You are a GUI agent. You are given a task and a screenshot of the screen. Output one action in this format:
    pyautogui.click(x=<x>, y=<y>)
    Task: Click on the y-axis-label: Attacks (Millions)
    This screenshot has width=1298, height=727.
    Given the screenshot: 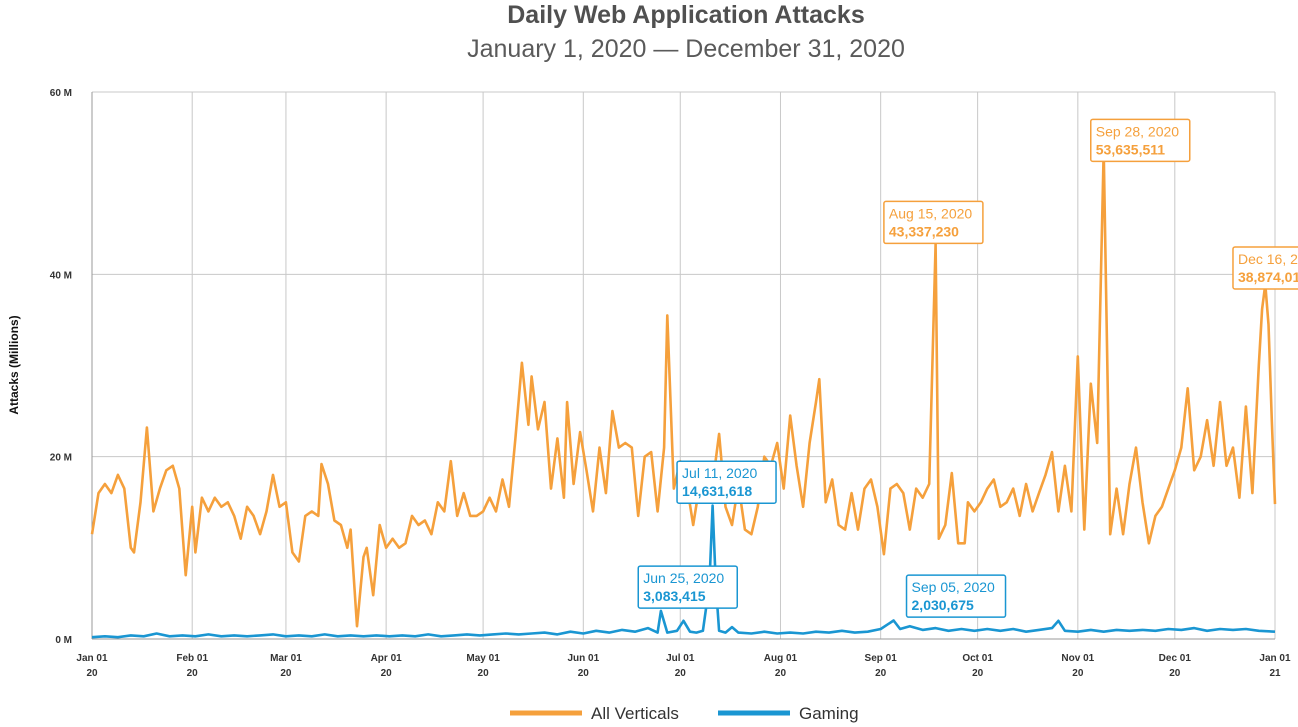 What is the action you would take?
    pyautogui.click(x=14, y=364)
    